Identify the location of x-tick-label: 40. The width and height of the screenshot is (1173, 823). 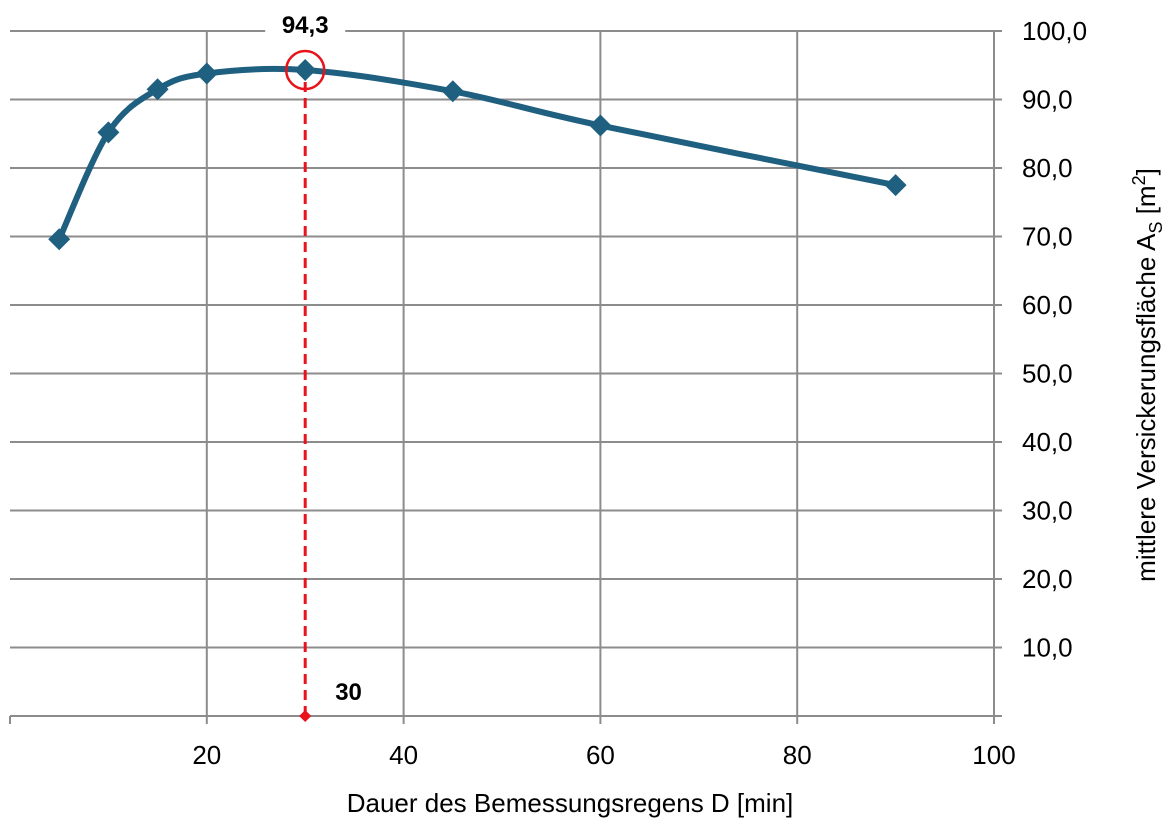
(403, 755).